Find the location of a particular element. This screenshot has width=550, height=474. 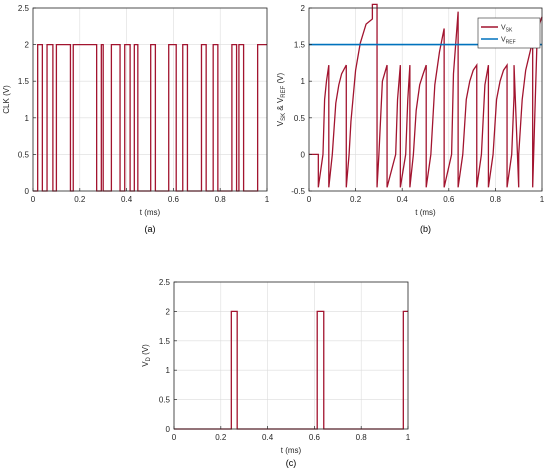

chart-caption: (c) is located at coordinates (291, 463).